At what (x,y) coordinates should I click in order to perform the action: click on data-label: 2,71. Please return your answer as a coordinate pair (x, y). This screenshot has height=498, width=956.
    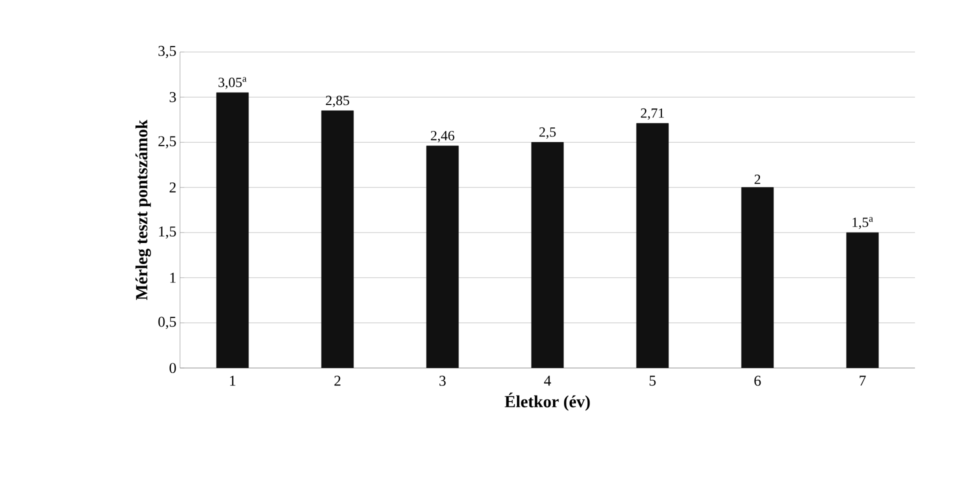
    Looking at the image, I should click on (652, 114).